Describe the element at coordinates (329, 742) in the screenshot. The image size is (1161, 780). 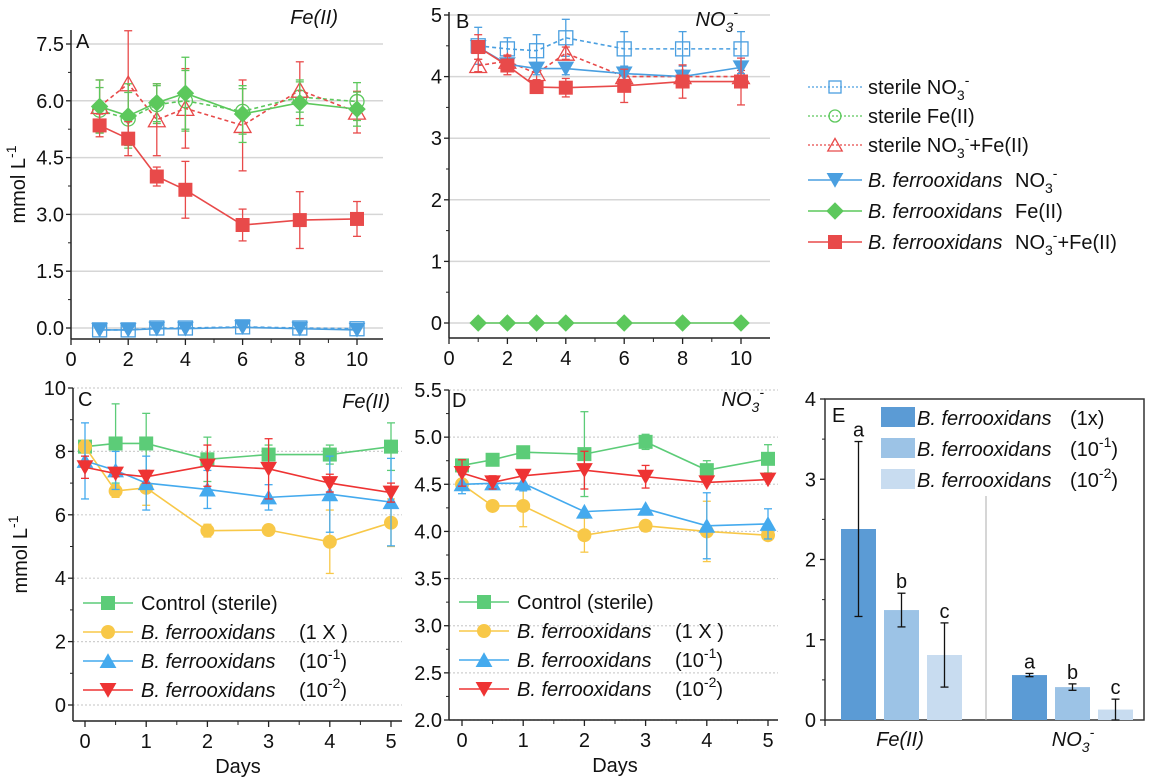
I see `x-tick-label: 4` at that location.